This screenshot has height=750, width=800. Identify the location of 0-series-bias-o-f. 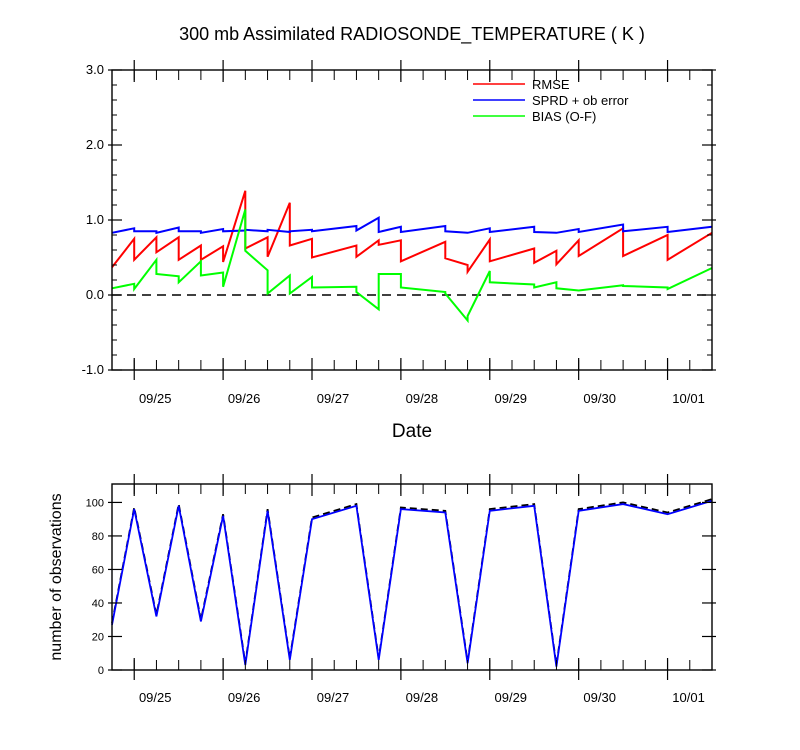
(412, 266).